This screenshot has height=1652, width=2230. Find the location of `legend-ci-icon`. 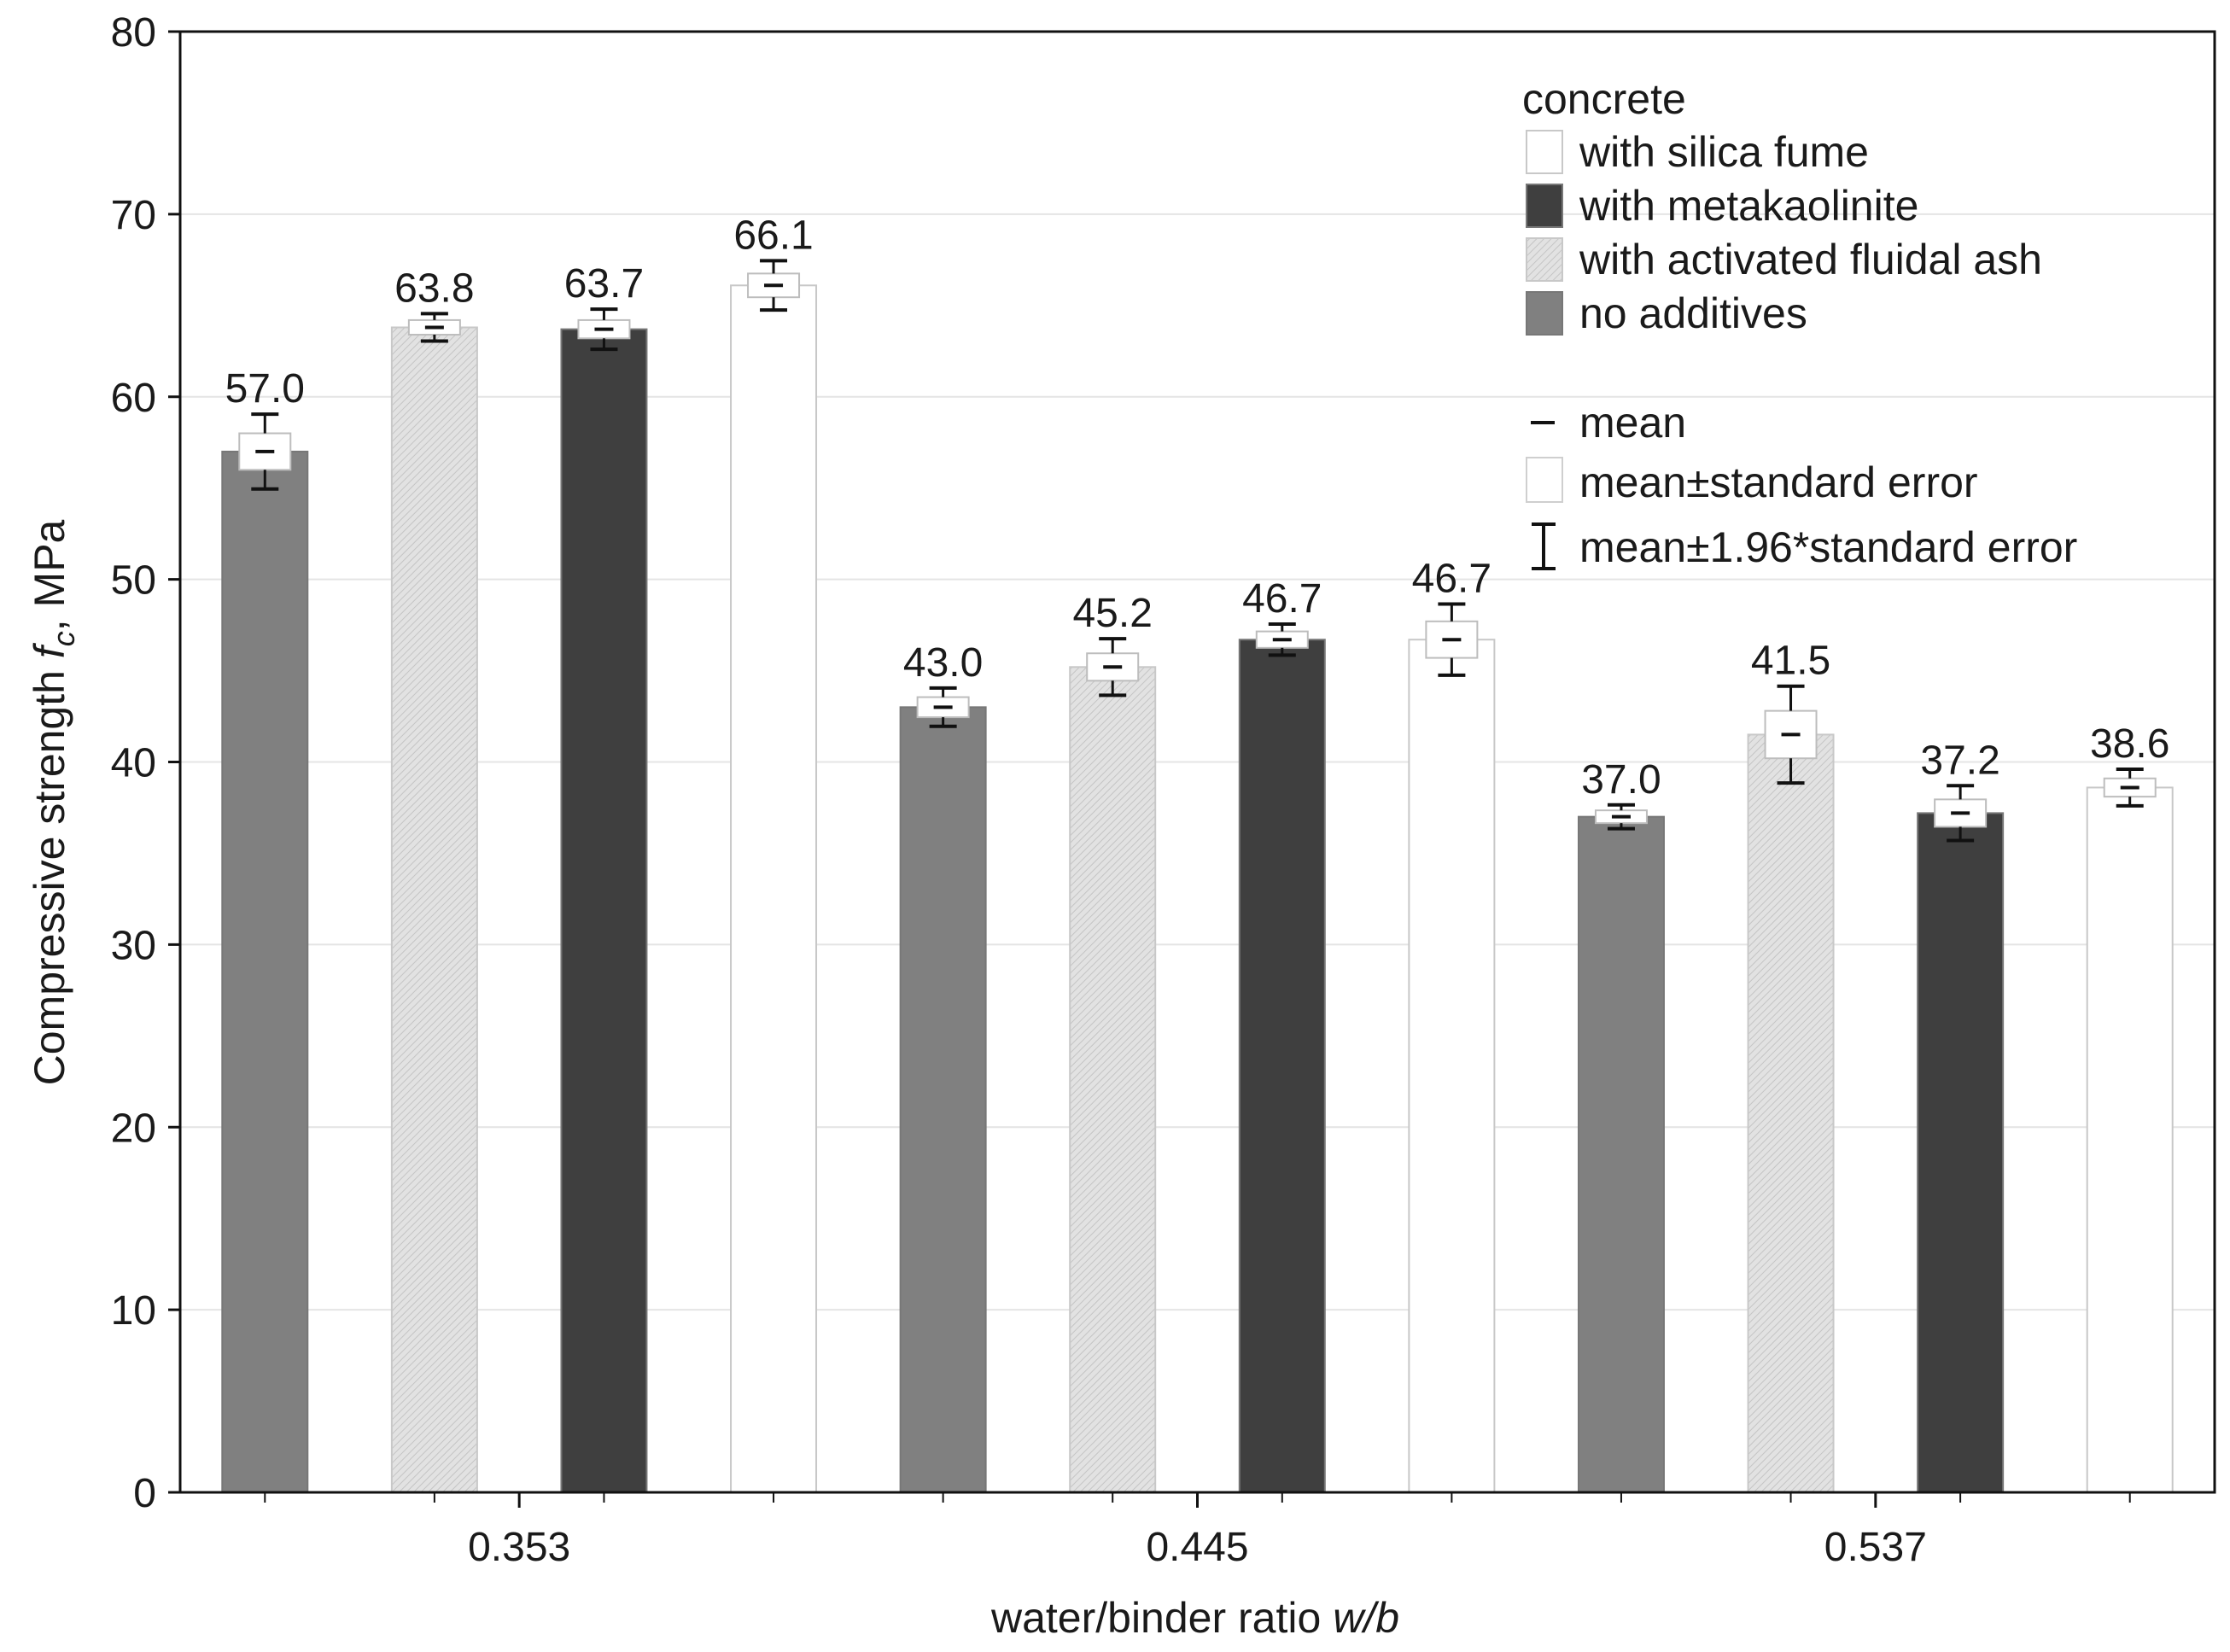

legend-ci-icon is located at coordinates (1544, 546).